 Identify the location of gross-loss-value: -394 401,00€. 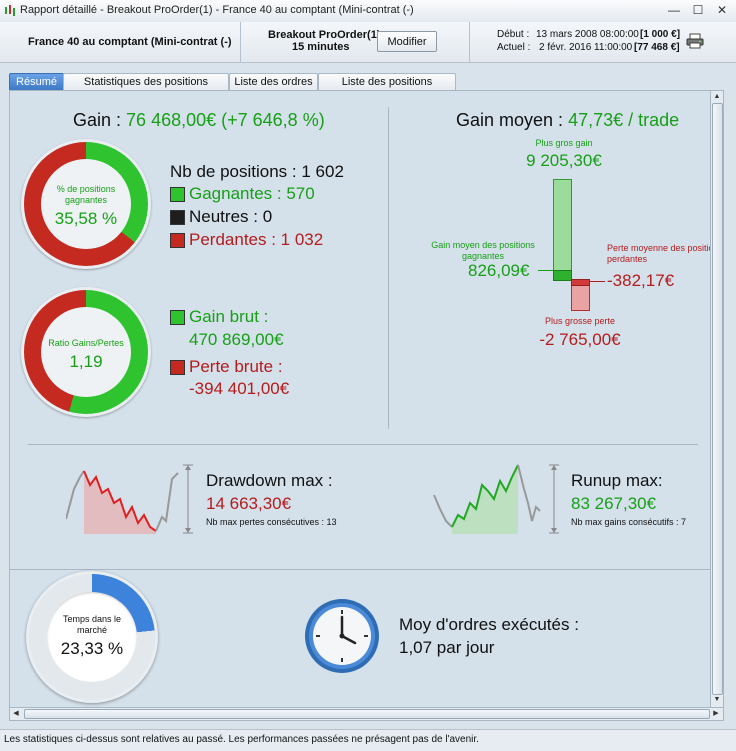
(239, 388).